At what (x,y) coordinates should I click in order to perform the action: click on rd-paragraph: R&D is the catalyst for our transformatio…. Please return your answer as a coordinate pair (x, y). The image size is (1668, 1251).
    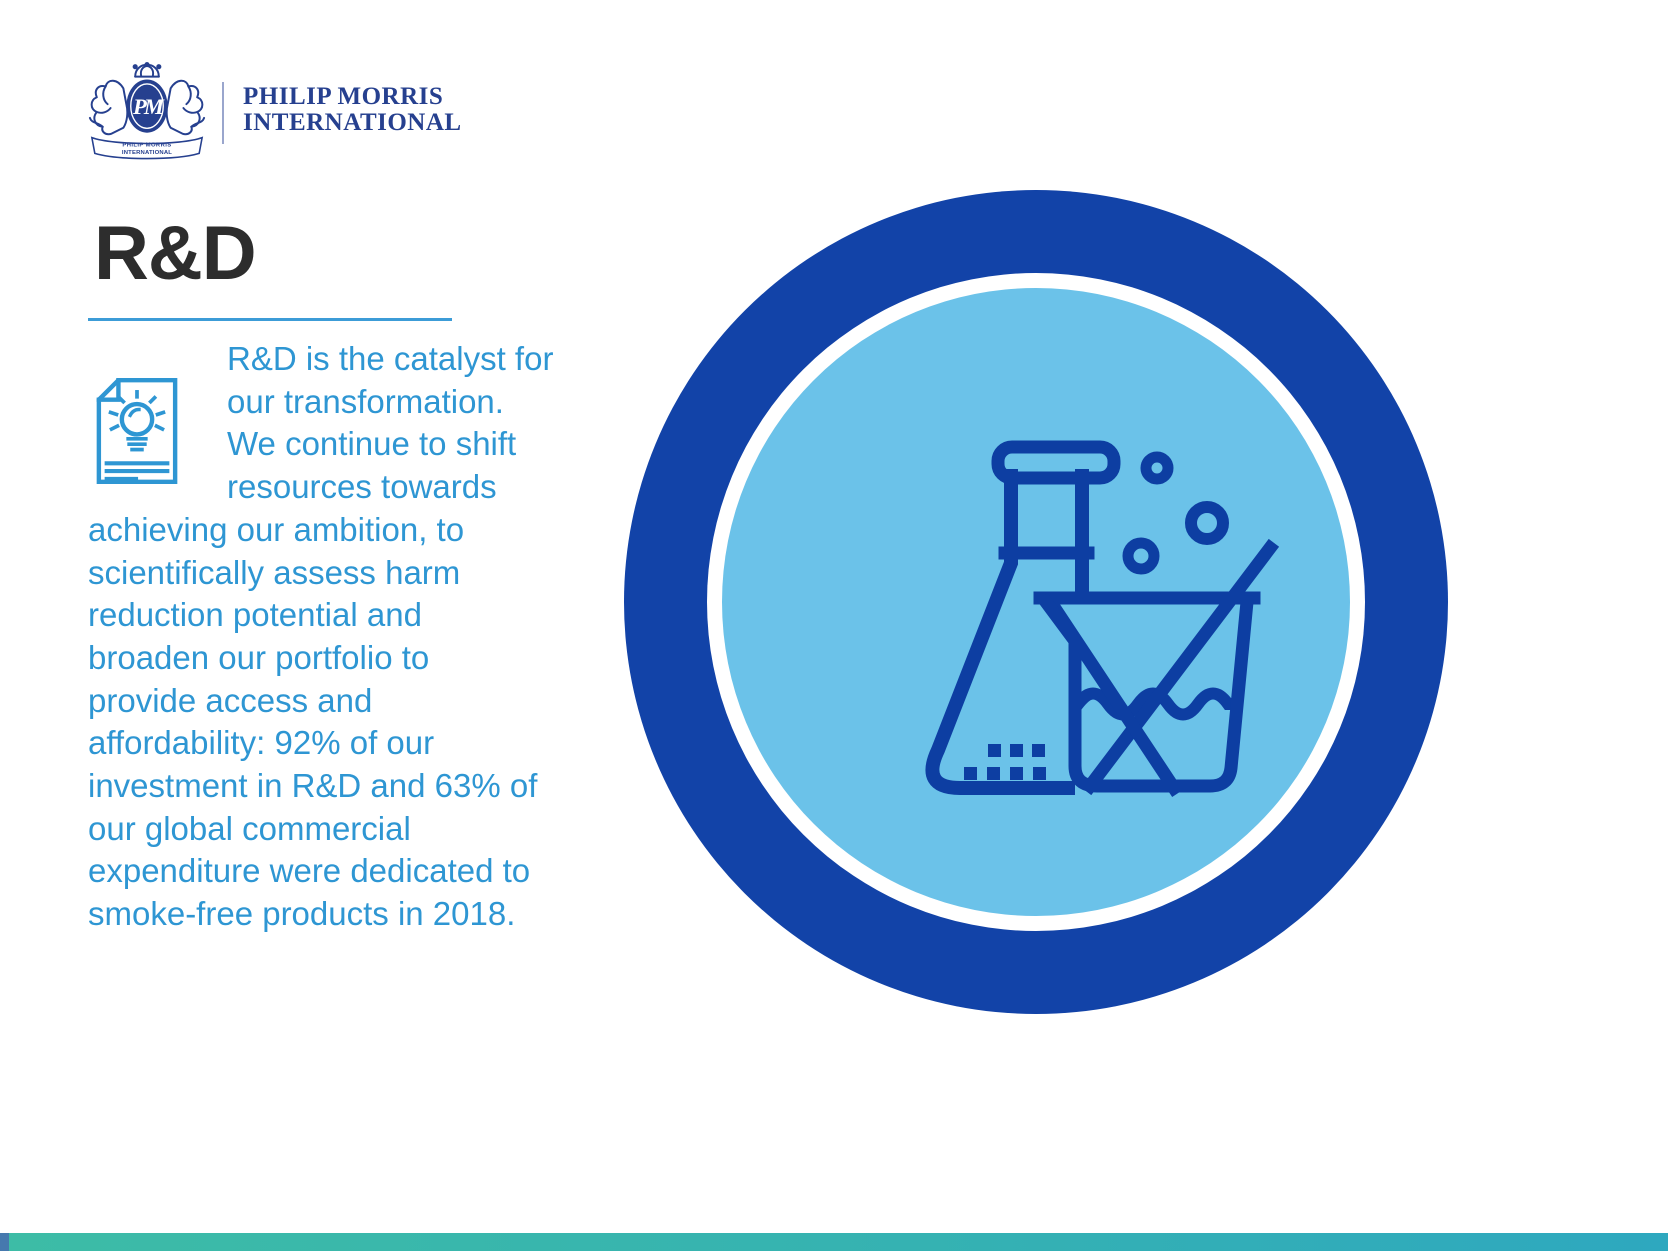
    Looking at the image, I should click on (348, 637).